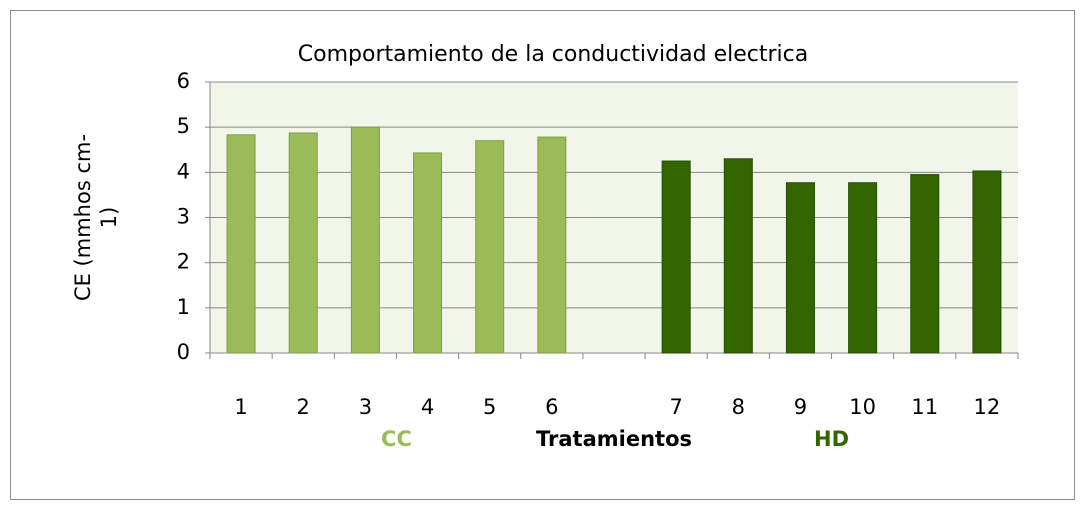 This screenshot has width=1085, height=511. I want to click on x-tick-label: 2, so click(303, 407).